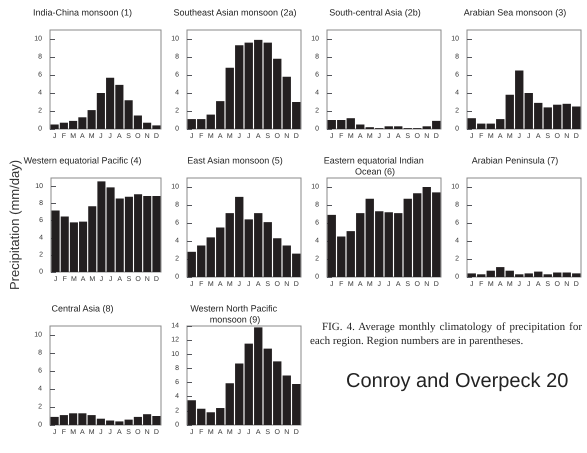 Image resolution: width=587 pixels, height=453 pixels. What do you see at coordinates (235, 314) in the screenshot?
I see `chart-title: Western North Pacific monsoon (9)` at bounding box center [235, 314].